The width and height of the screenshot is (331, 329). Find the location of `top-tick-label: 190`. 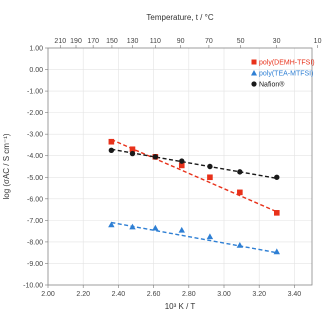

top-tick-label: 190 is located at coordinates (76, 41).